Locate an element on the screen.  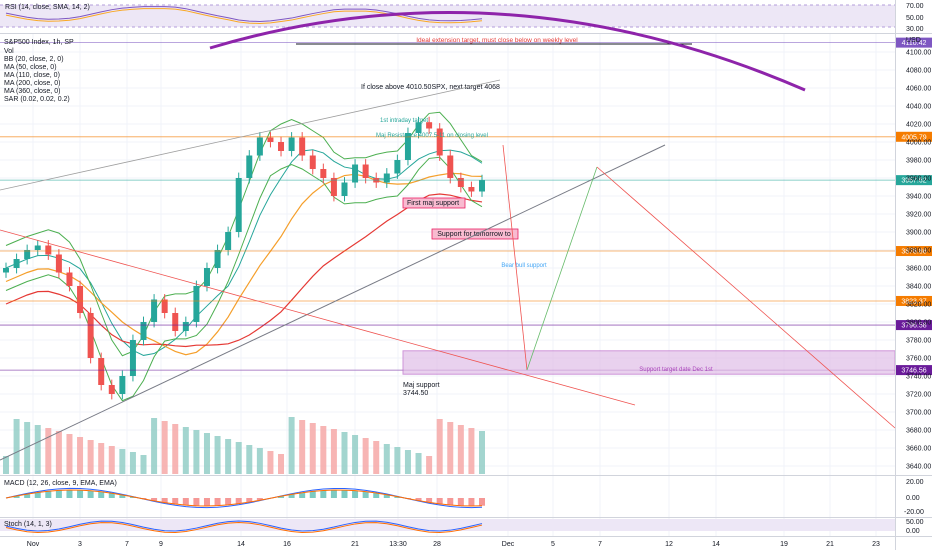
price-tick-label: 3700.00 is located at coordinates (918, 413).